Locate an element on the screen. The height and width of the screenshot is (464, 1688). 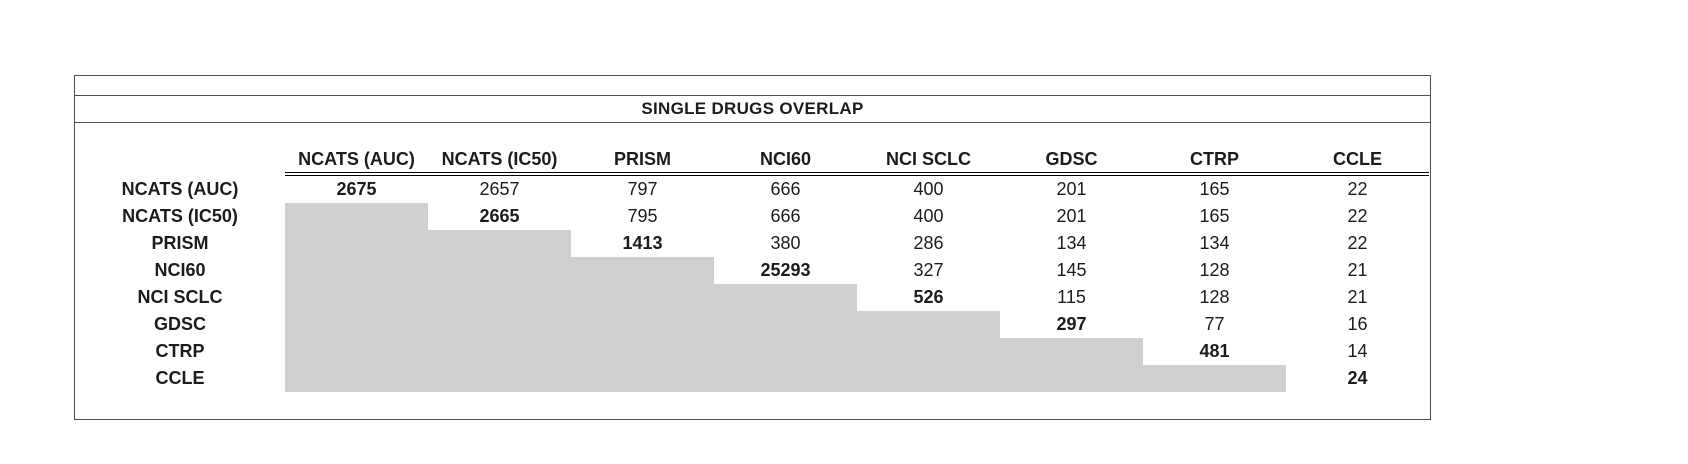
matrix-cell: 2657 is located at coordinates (499, 189).